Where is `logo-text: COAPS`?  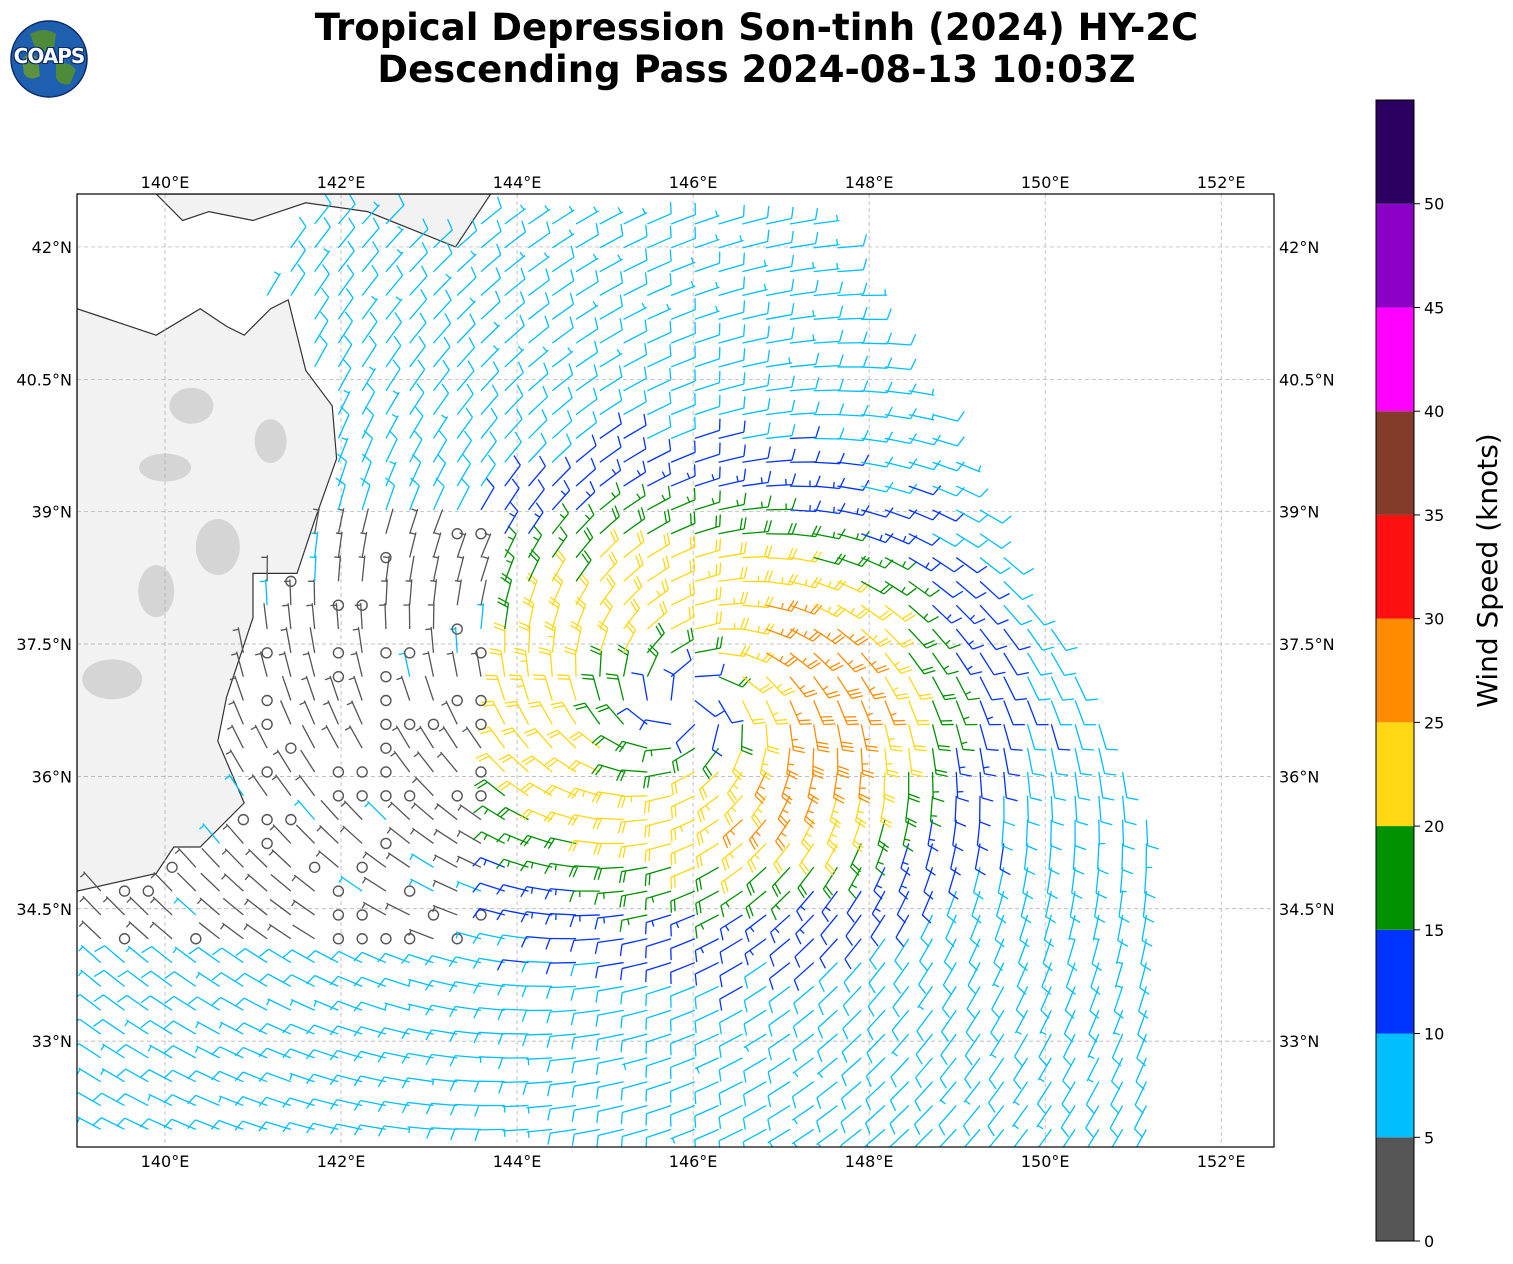 logo-text: COAPS is located at coordinates (49, 56).